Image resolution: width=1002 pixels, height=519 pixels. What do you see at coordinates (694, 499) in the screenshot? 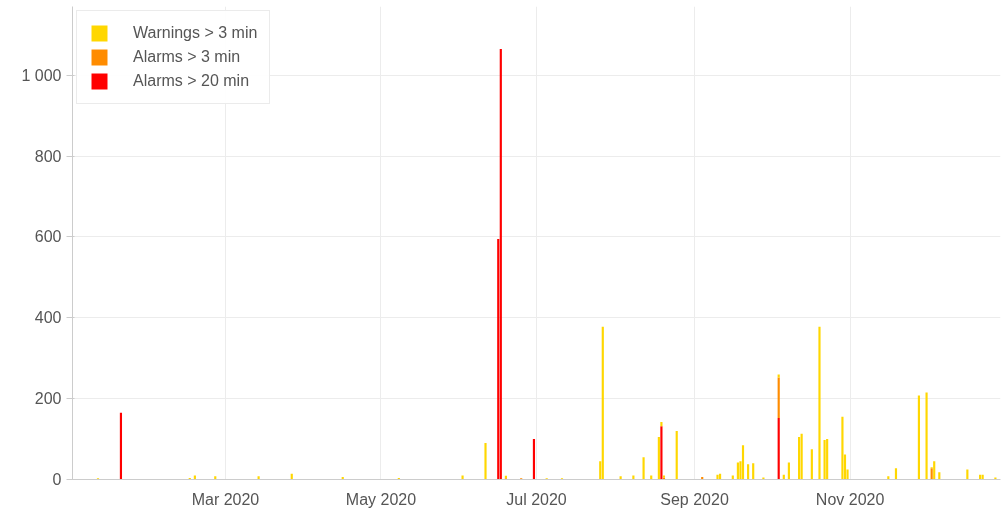
I see `x-tick-label: Sep 2020` at bounding box center [694, 499].